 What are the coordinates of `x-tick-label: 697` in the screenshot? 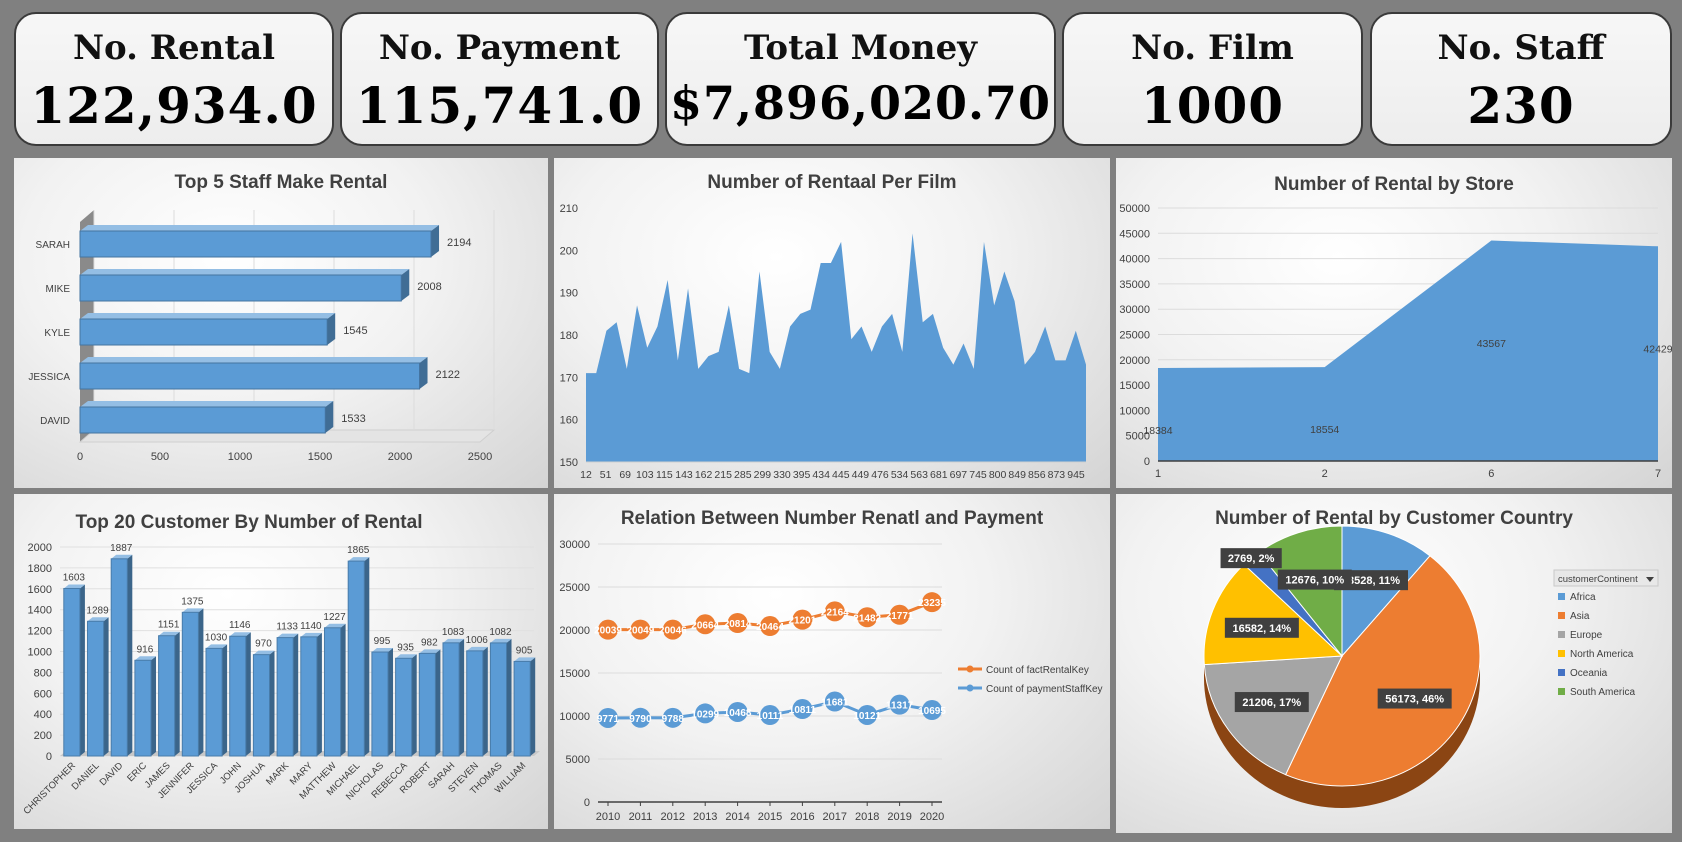 It's located at (959, 475).